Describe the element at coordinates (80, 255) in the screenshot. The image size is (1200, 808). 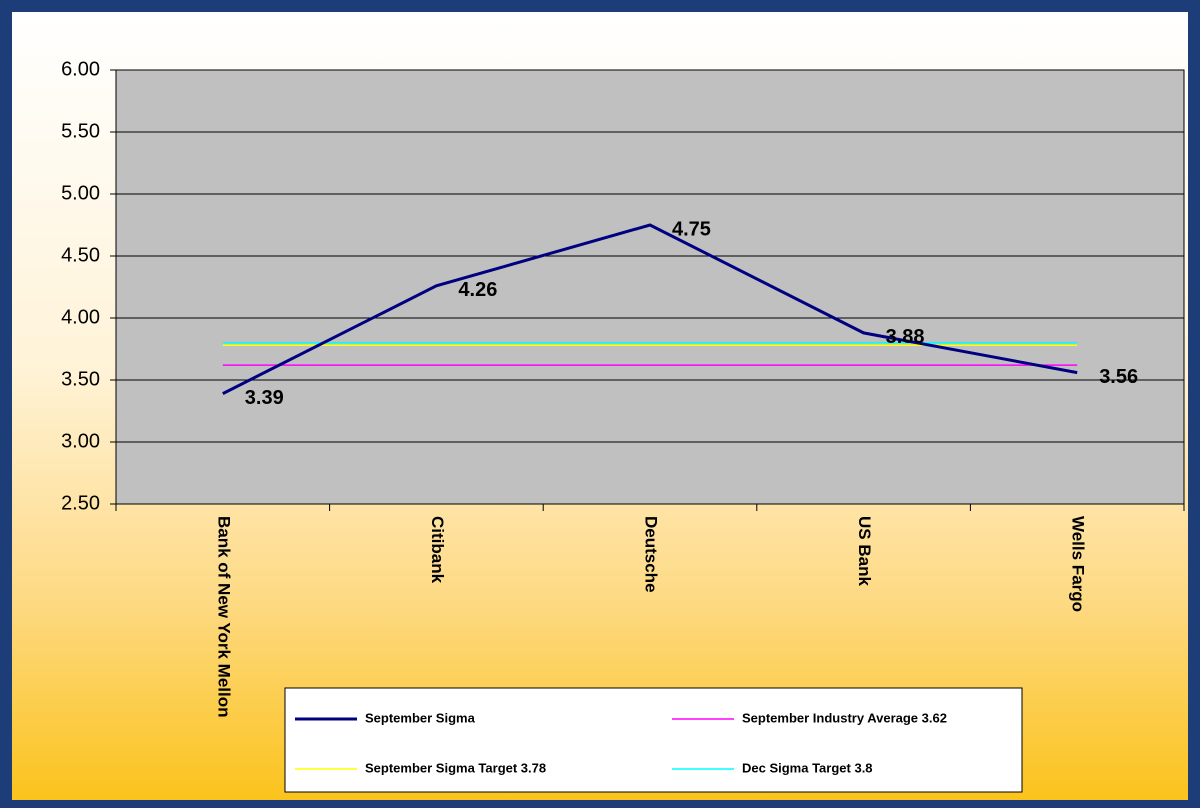
I see `y-tick-label: 4.50` at that location.